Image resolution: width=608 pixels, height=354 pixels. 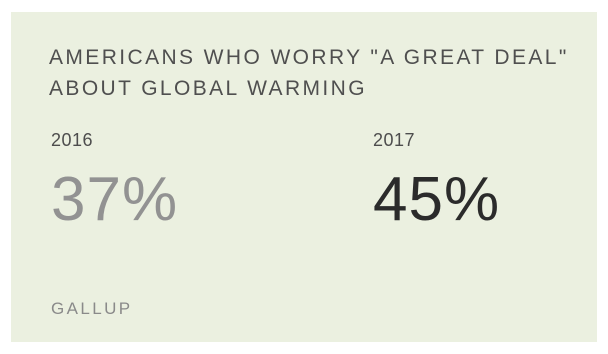 I want to click on source-label: GALLUP, so click(x=92, y=308).